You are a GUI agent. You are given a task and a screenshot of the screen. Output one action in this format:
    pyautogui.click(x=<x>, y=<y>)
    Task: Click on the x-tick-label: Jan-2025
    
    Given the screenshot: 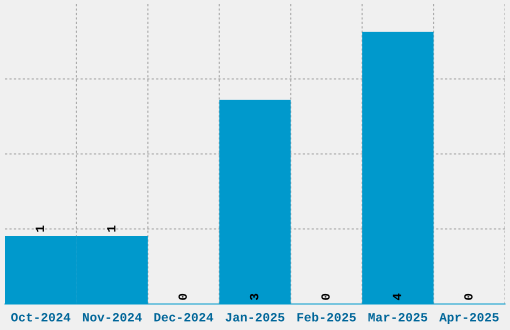 What is the action you would take?
    pyautogui.click(x=255, y=317)
    